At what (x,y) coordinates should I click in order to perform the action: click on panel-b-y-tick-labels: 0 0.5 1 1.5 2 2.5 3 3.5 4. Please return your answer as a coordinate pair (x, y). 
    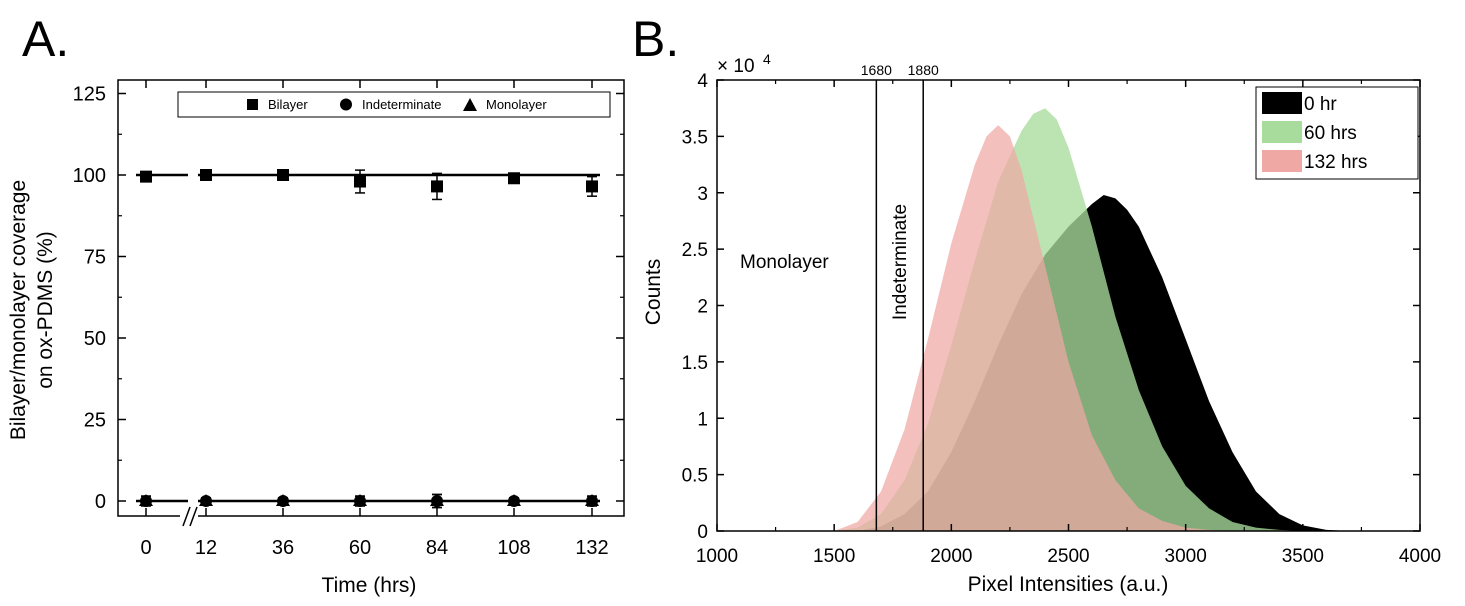
    Looking at the image, I should click on (695, 307).